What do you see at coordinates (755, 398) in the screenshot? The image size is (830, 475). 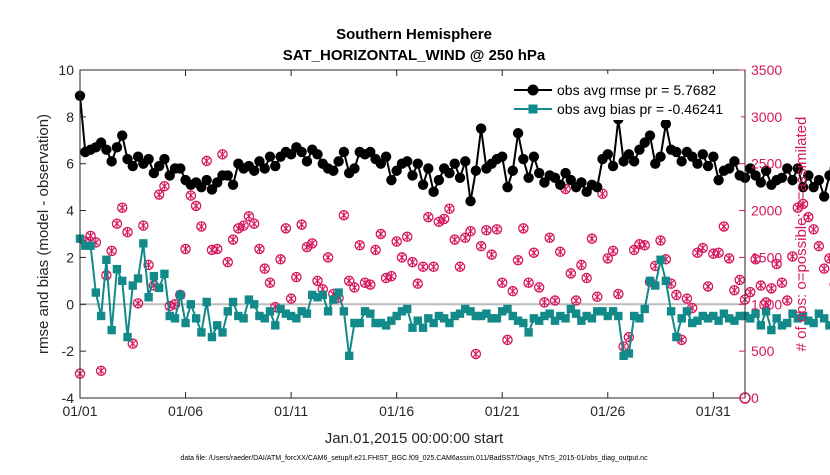 I see `y2-tick-label: 0` at bounding box center [755, 398].